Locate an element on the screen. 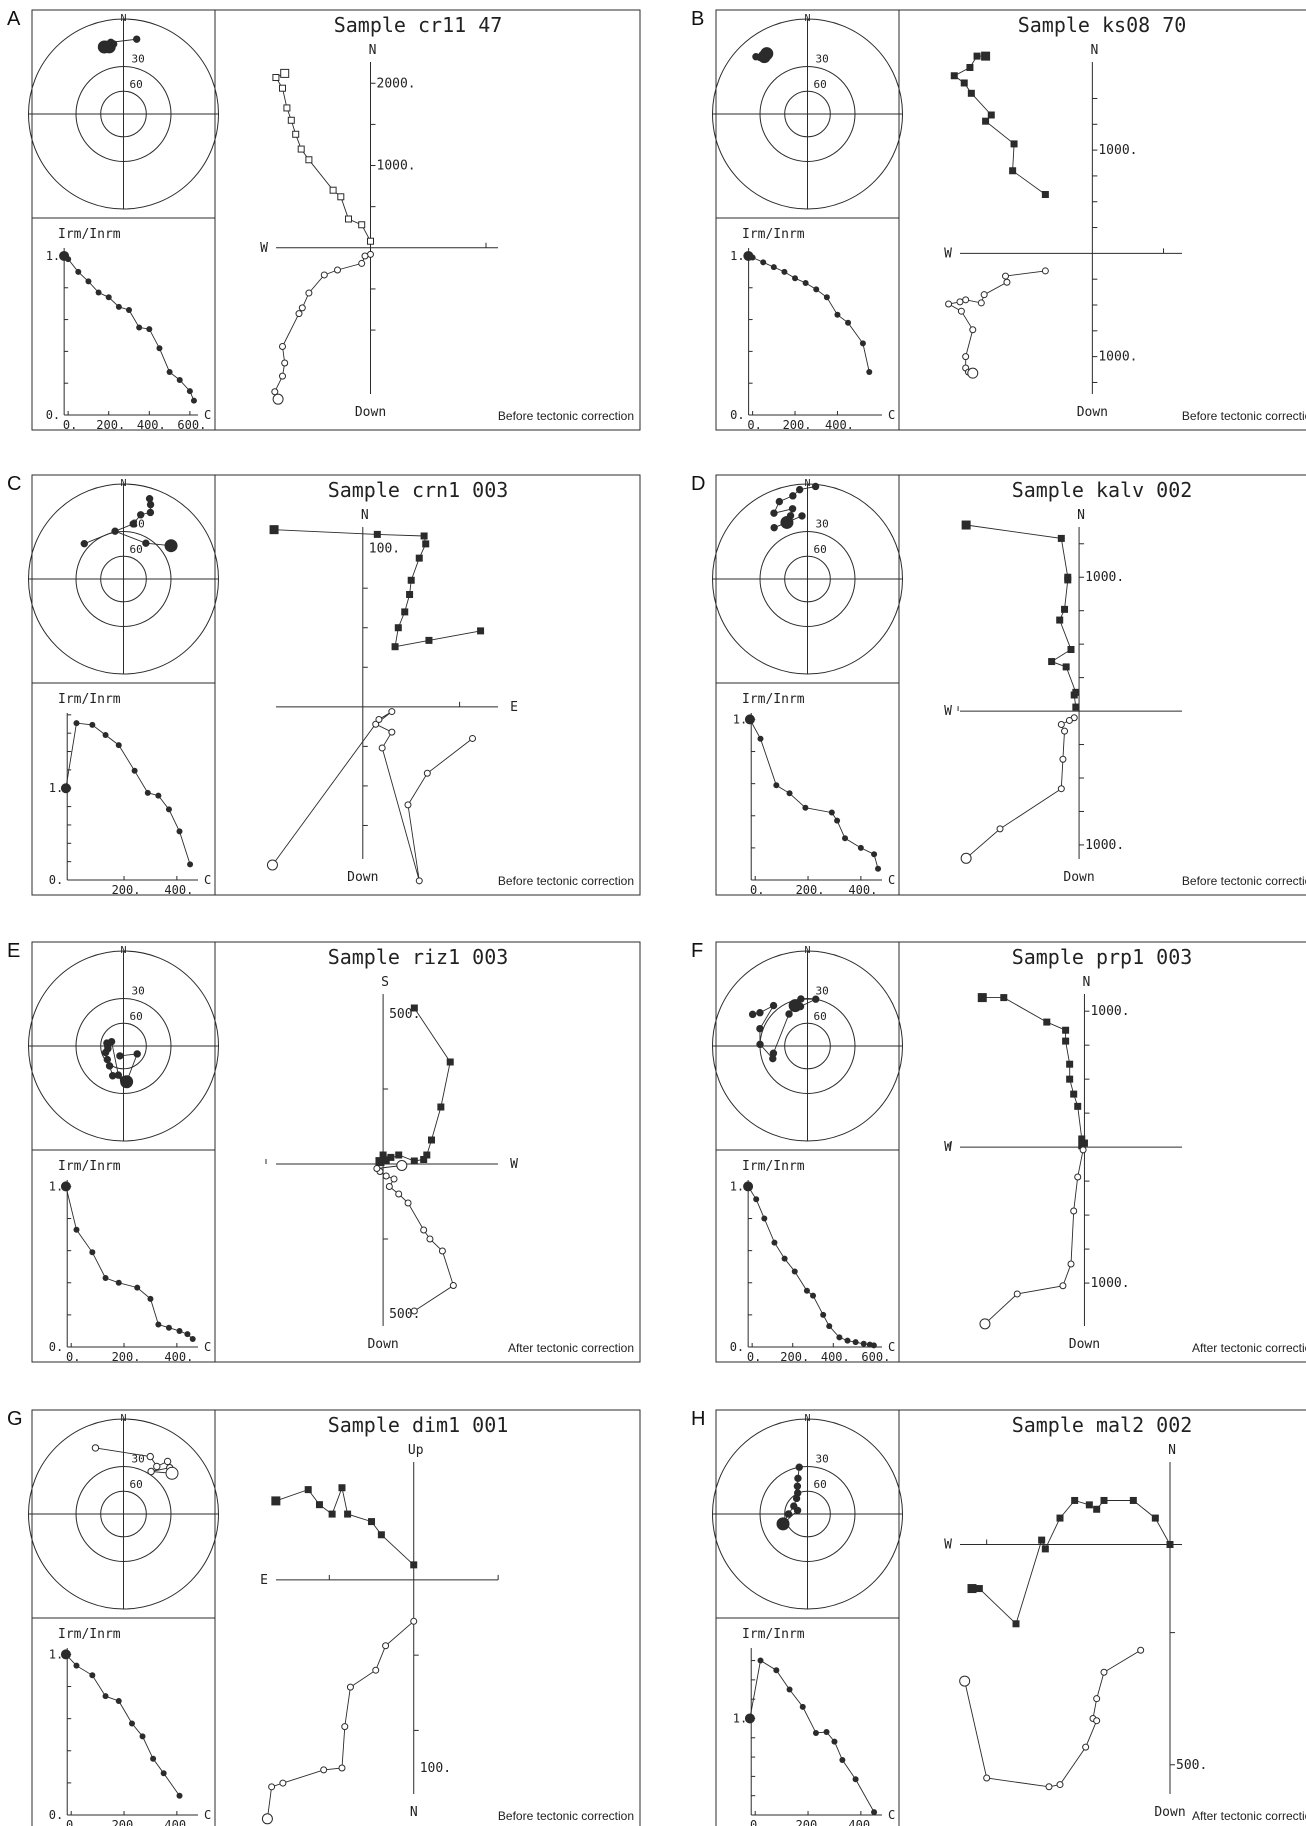 The image size is (1306, 1826). correction-label: After tectonic correction is located at coordinates (1249, 1348).